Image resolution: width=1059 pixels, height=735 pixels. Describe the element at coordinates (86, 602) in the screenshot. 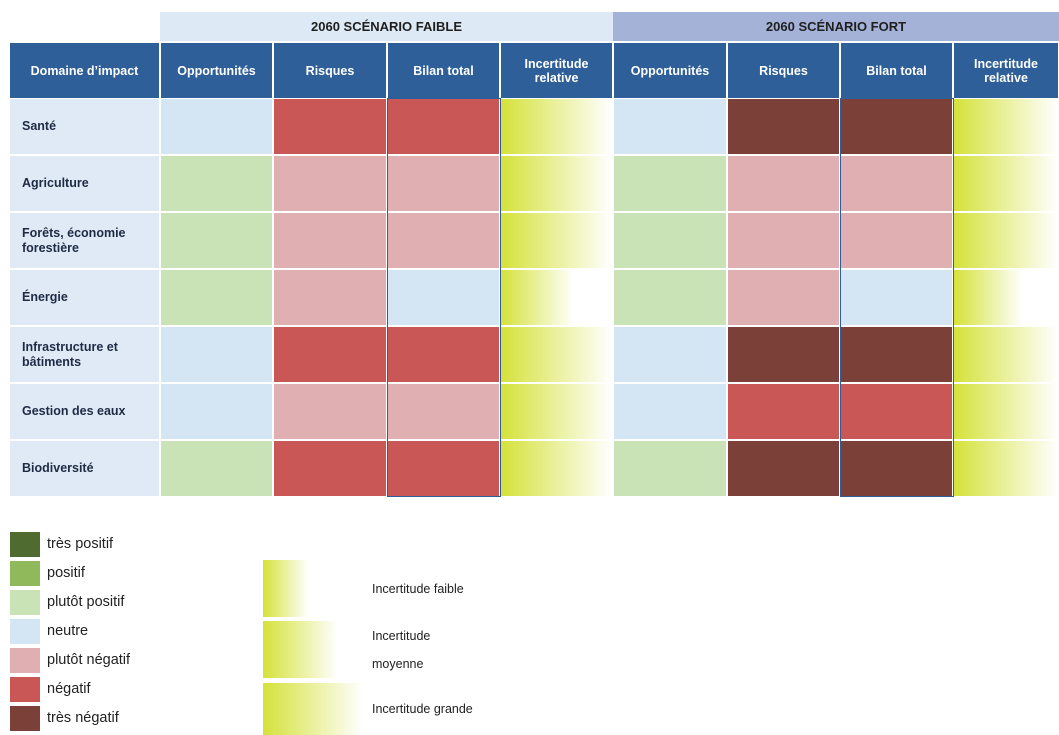

I see `legend-label: plutôt positif` at that location.